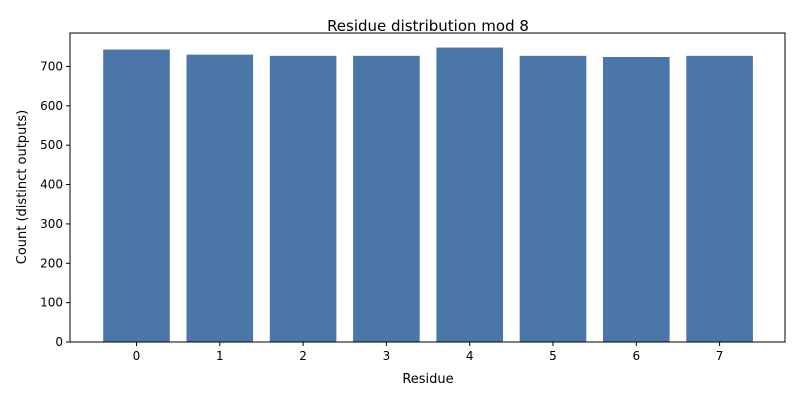  What do you see at coordinates (51, 66) in the screenshot?
I see `y-tick-label: 700` at bounding box center [51, 66].